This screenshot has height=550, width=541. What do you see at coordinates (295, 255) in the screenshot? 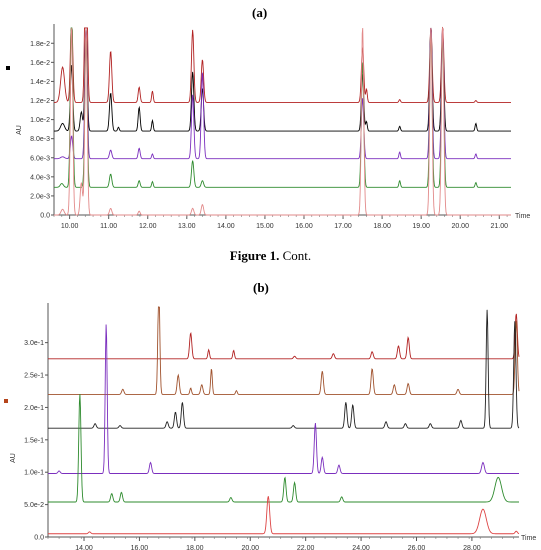
I see `caption-rest: Cont.` at bounding box center [295, 255].